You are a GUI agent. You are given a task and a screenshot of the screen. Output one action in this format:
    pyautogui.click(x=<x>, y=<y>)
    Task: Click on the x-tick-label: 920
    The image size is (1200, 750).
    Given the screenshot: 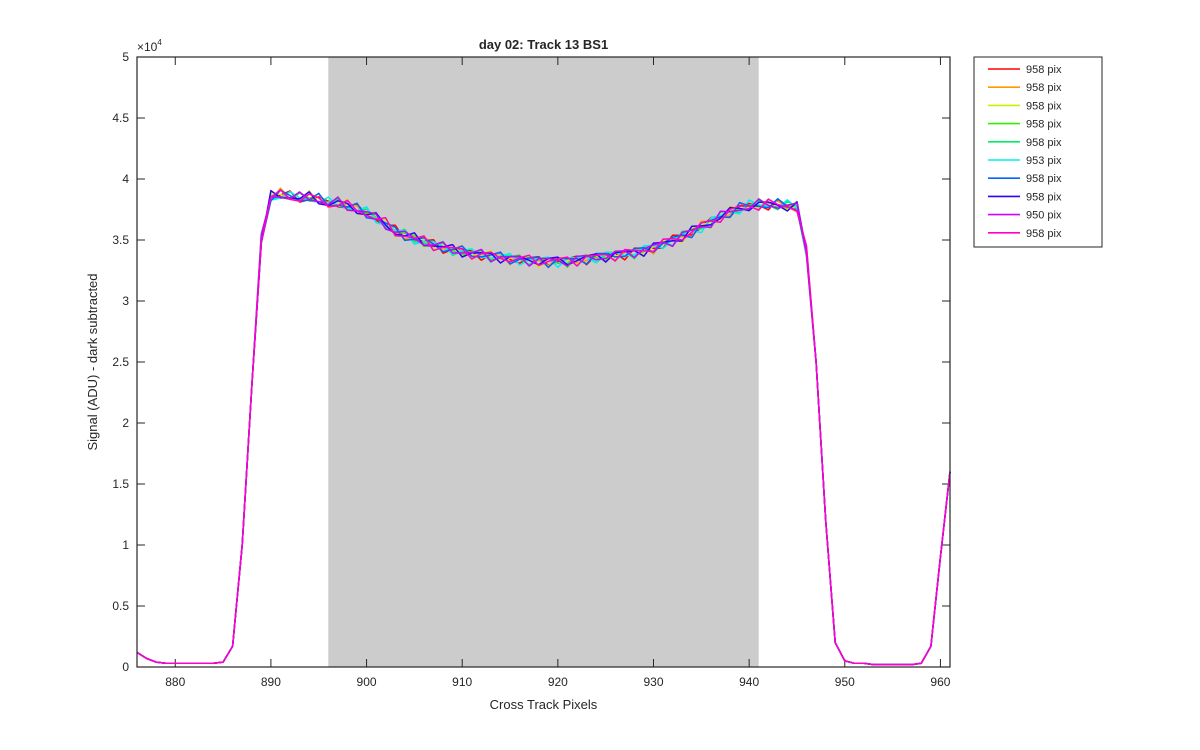 What is the action you would take?
    pyautogui.click(x=558, y=682)
    